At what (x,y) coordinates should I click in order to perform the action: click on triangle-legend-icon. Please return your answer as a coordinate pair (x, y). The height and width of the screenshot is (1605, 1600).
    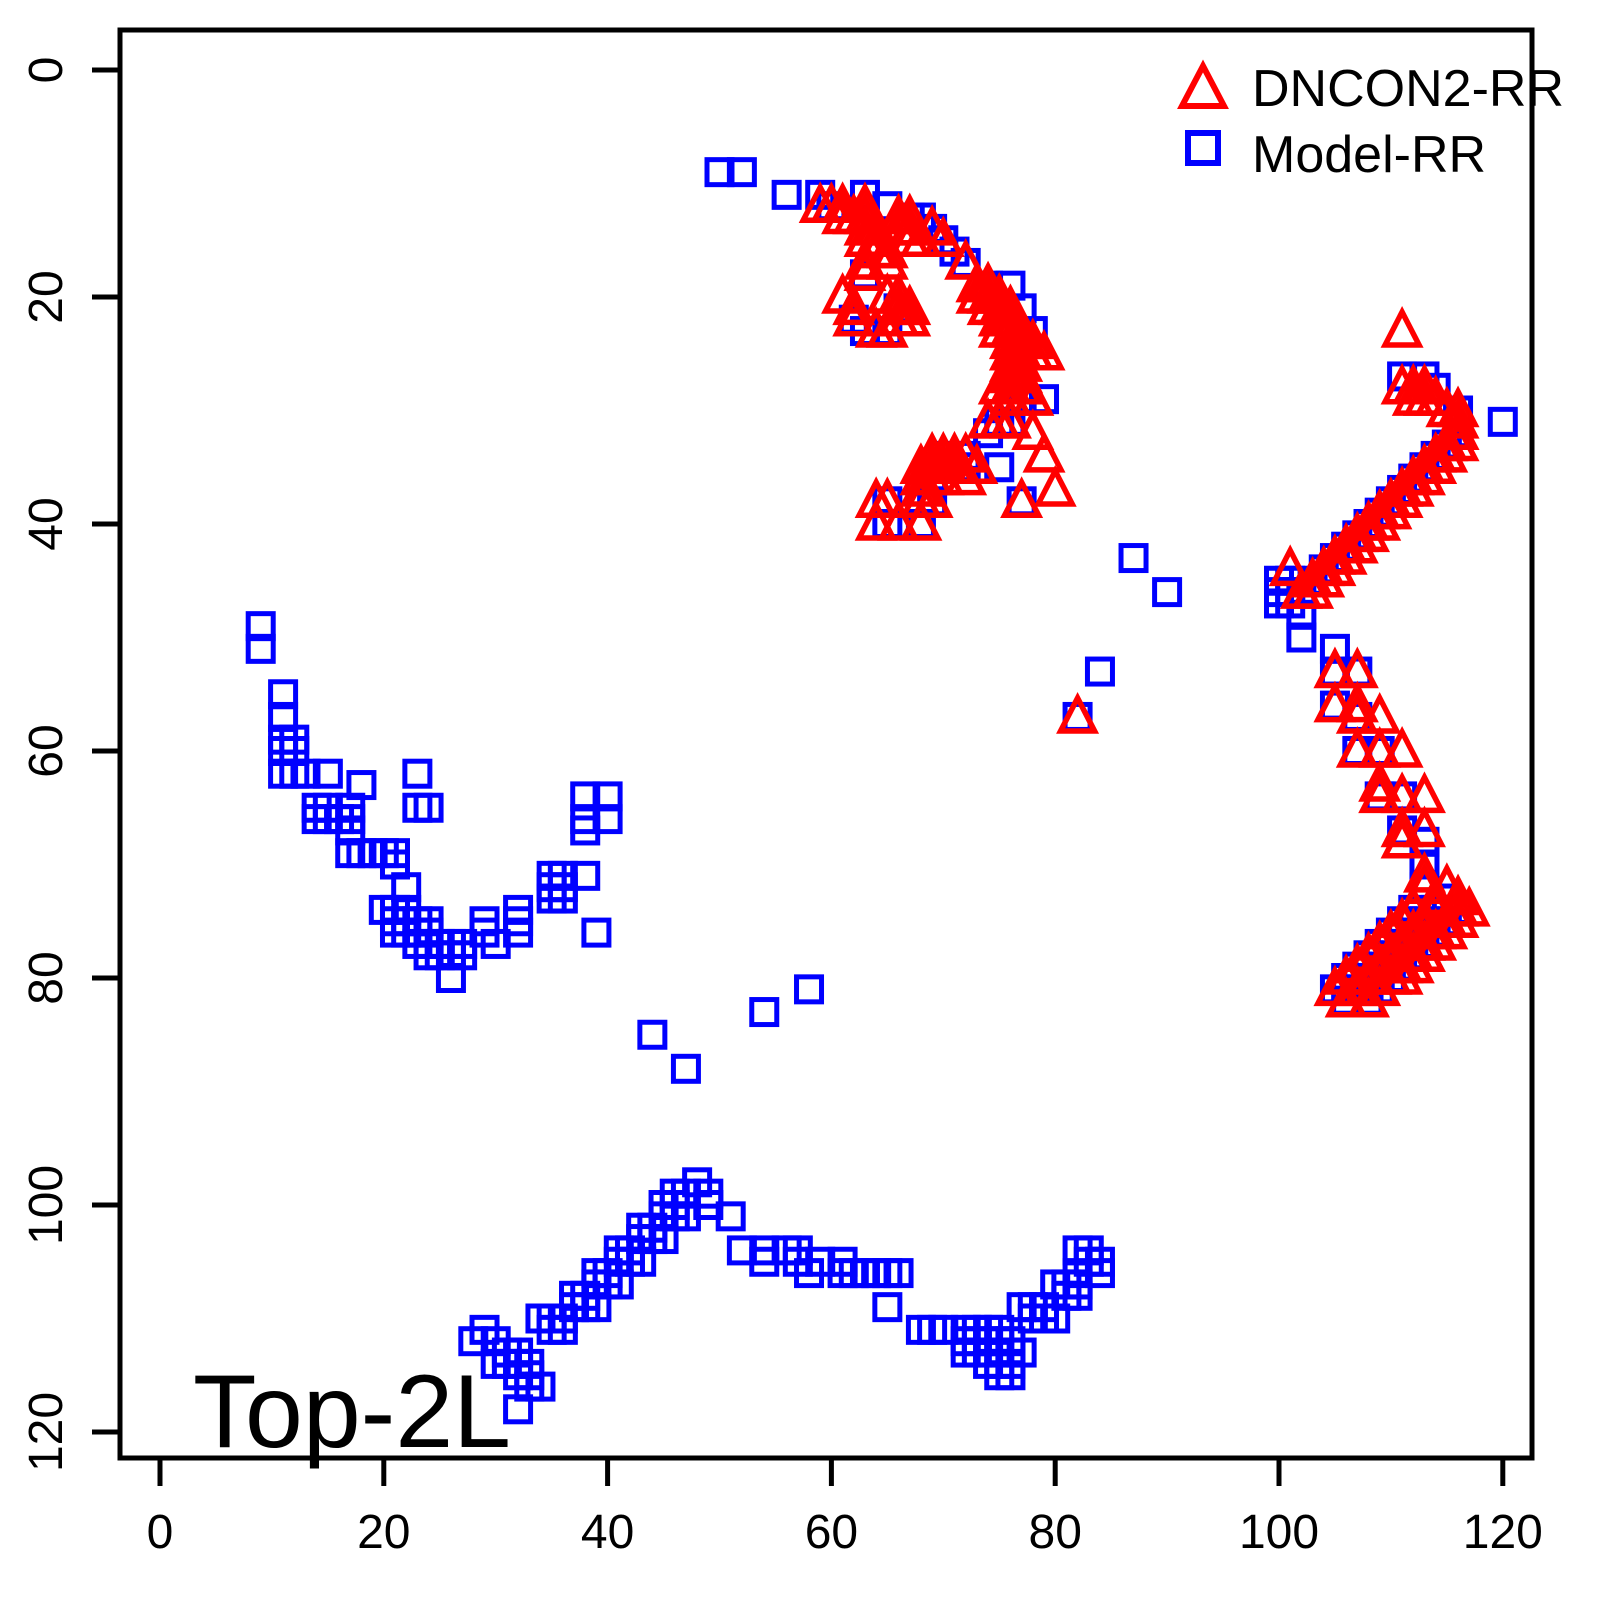
    Looking at the image, I should click on (1203, 84).